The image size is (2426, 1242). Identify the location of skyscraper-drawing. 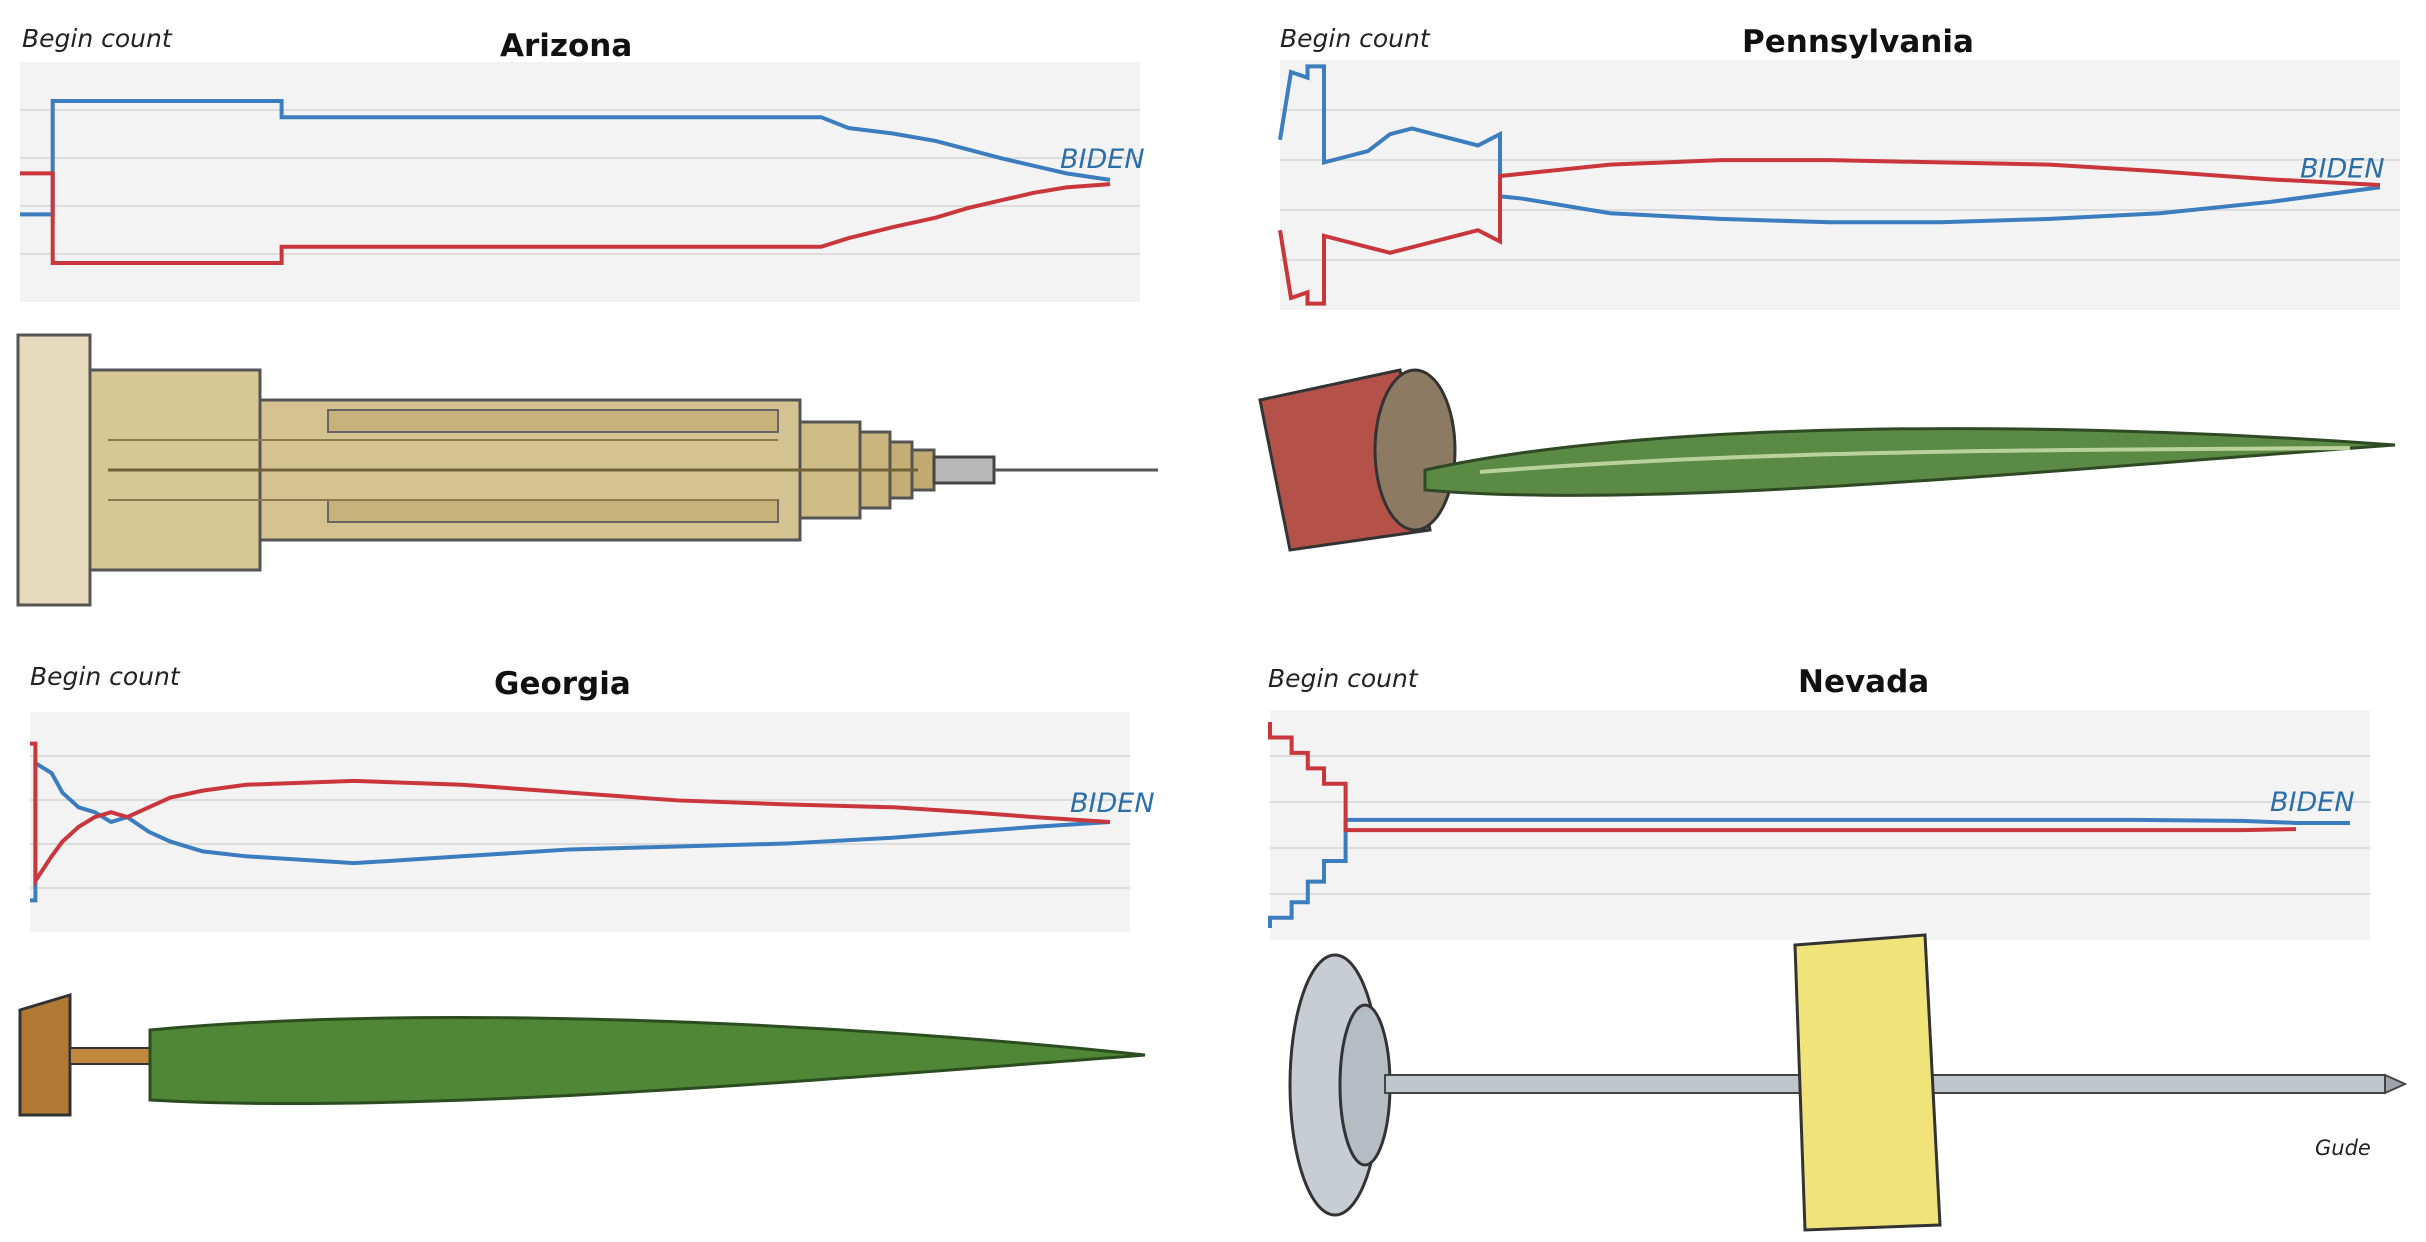
(587, 470).